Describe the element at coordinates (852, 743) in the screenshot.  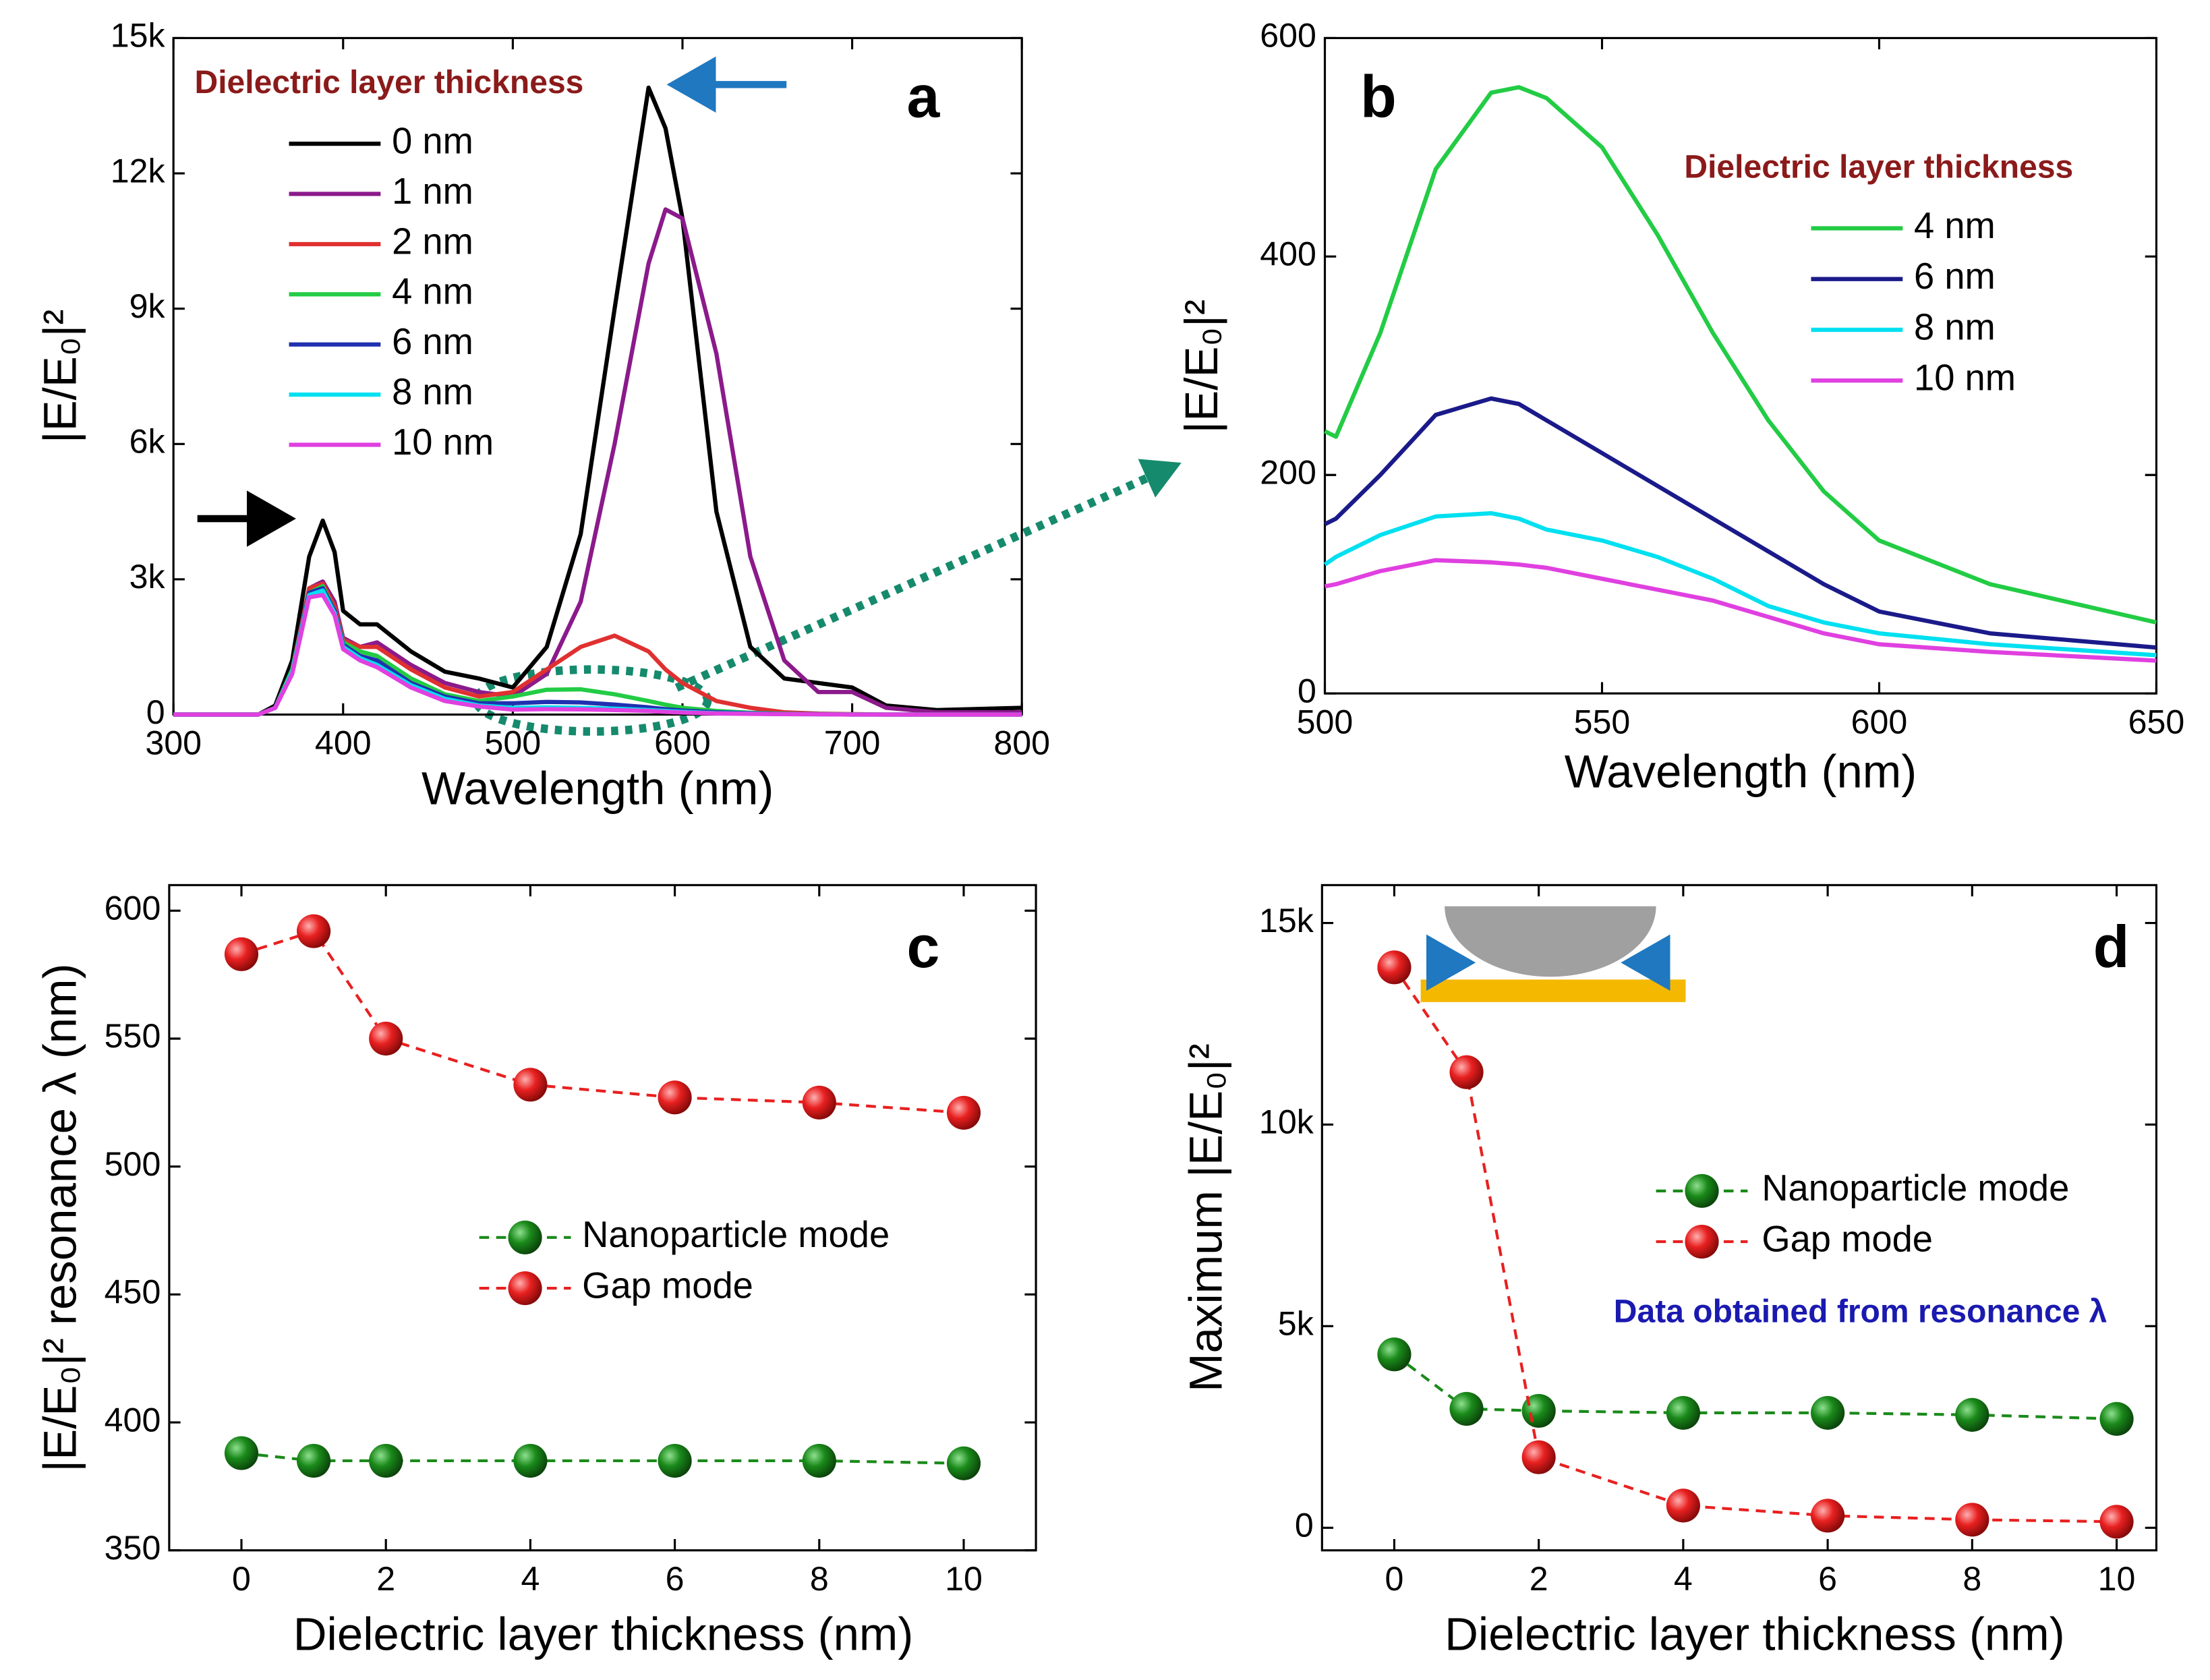
I see `x-tick-label: 700` at that location.